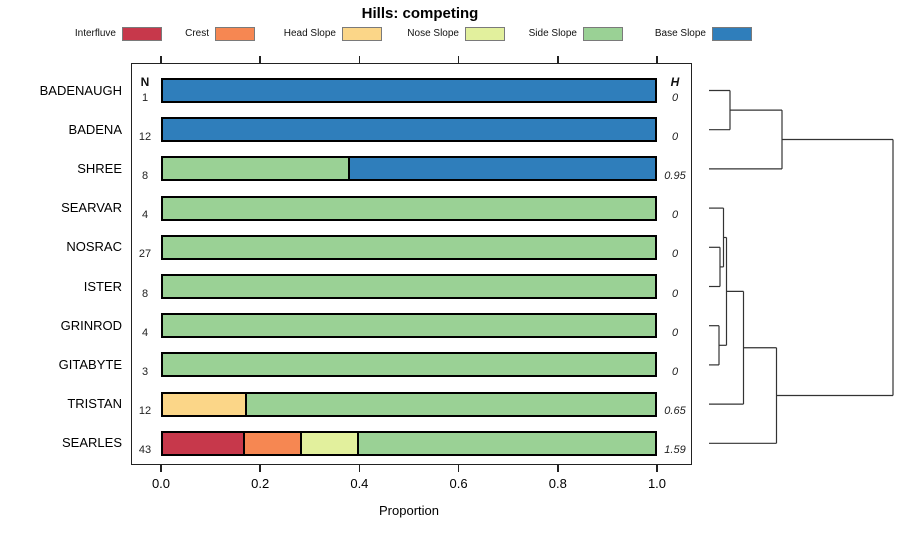  I want to click on row-label: BADENA, so click(95, 129).